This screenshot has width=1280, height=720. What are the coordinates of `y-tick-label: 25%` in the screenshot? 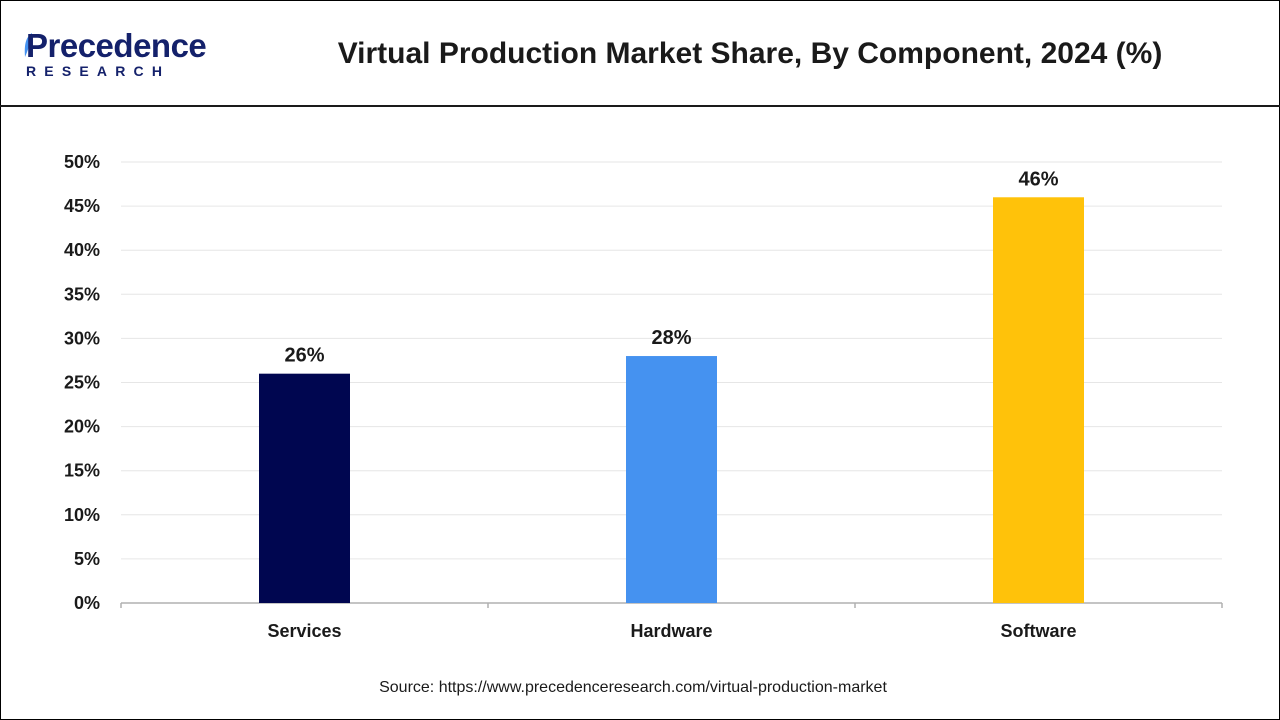 It's located at (82, 383).